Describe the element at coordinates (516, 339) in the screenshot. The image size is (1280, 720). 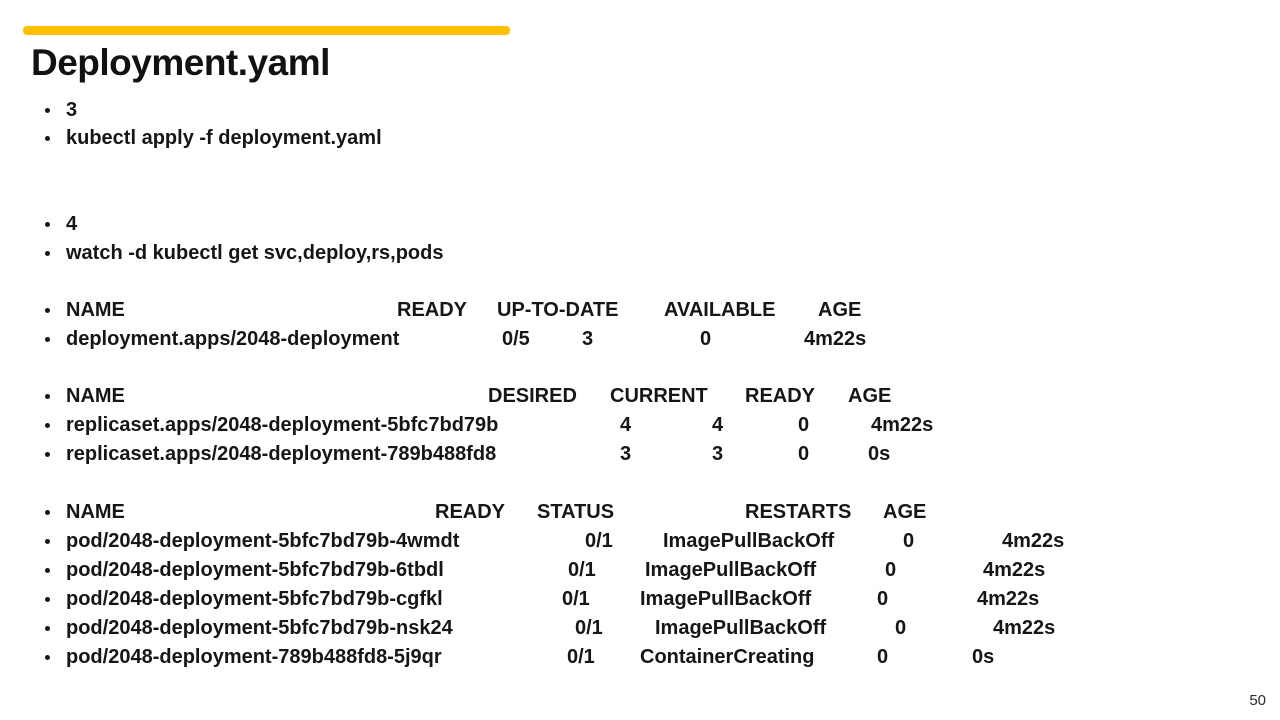
I see `cell-ready: 0/5` at that location.